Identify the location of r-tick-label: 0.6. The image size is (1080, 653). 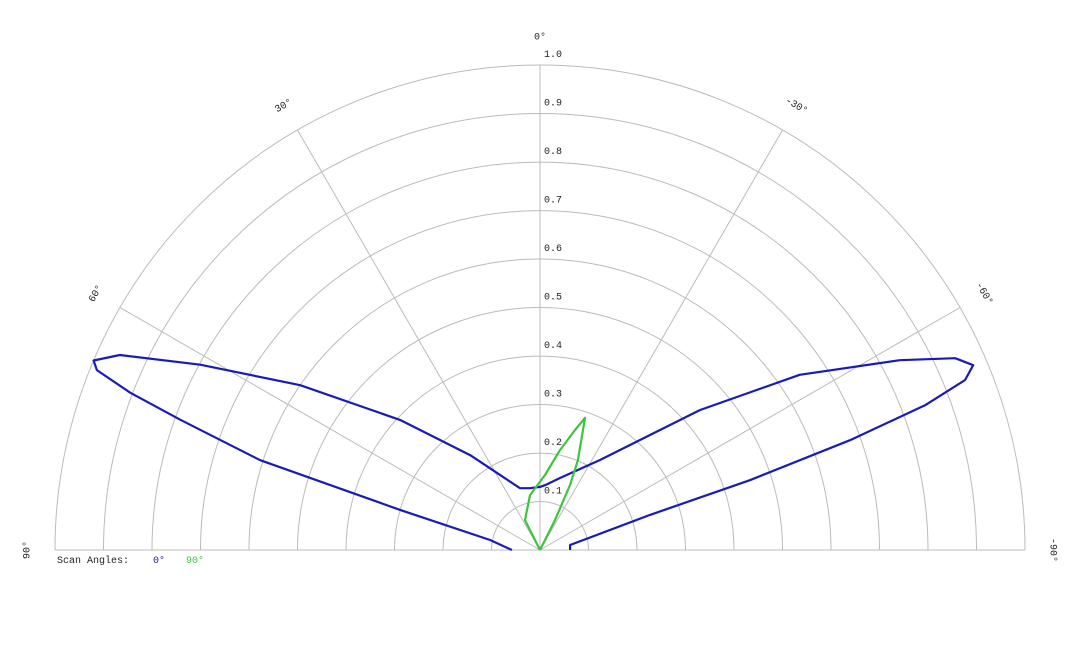
(553, 249).